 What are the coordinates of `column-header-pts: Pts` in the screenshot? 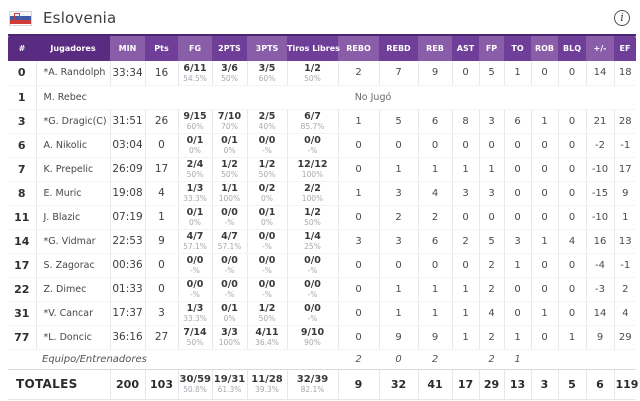 It's located at (161, 47).